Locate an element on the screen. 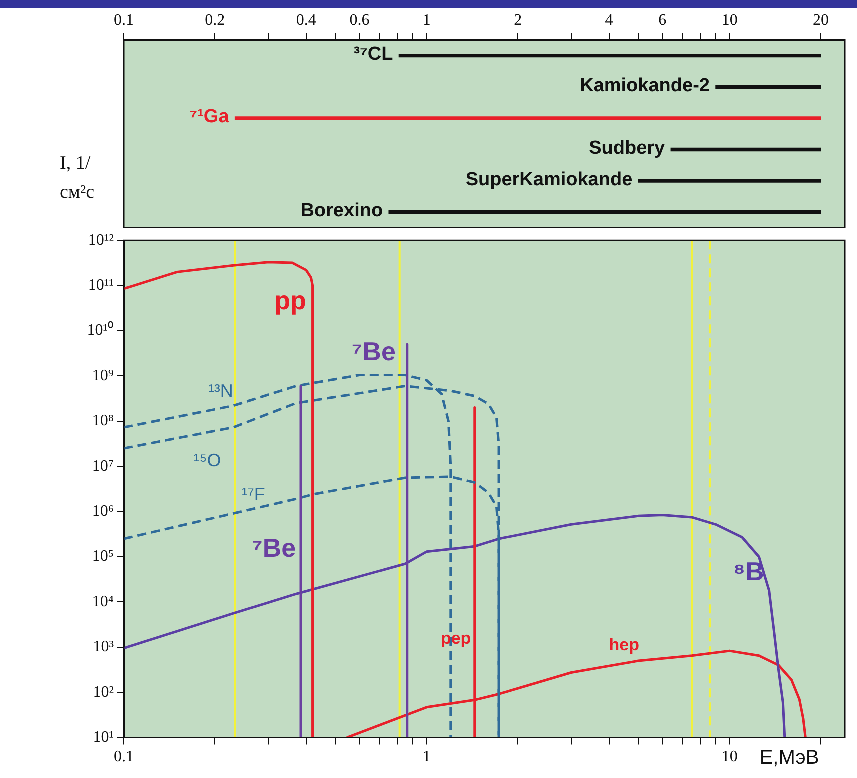 The height and width of the screenshot is (778, 857). y-tick-label: ³⁷CL is located at coordinates (374, 55).